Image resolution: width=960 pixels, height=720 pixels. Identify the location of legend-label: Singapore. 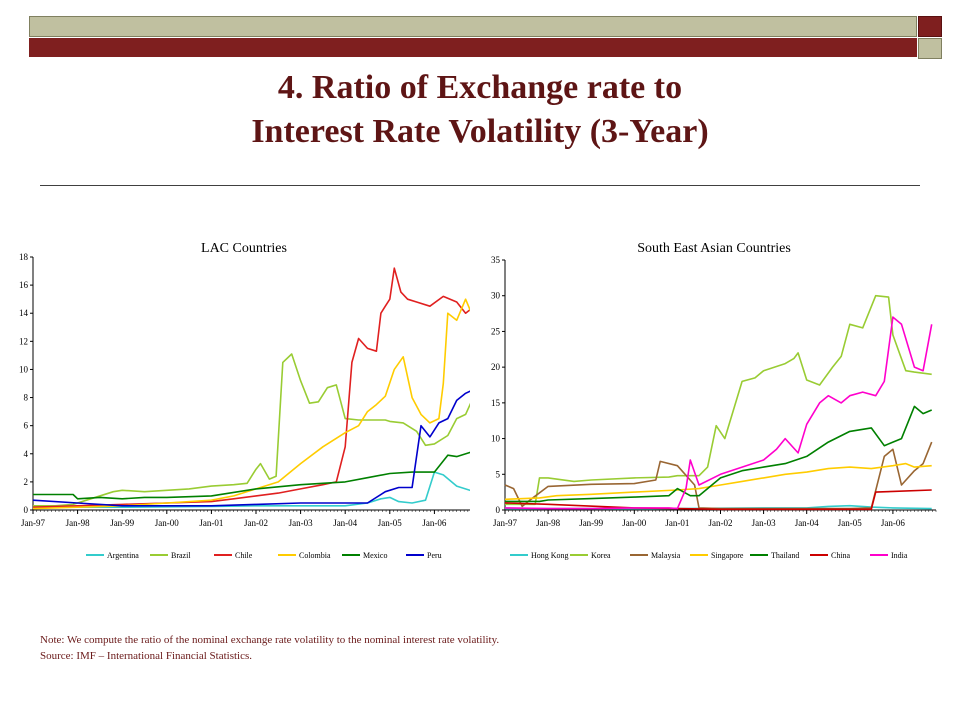
(727, 555).